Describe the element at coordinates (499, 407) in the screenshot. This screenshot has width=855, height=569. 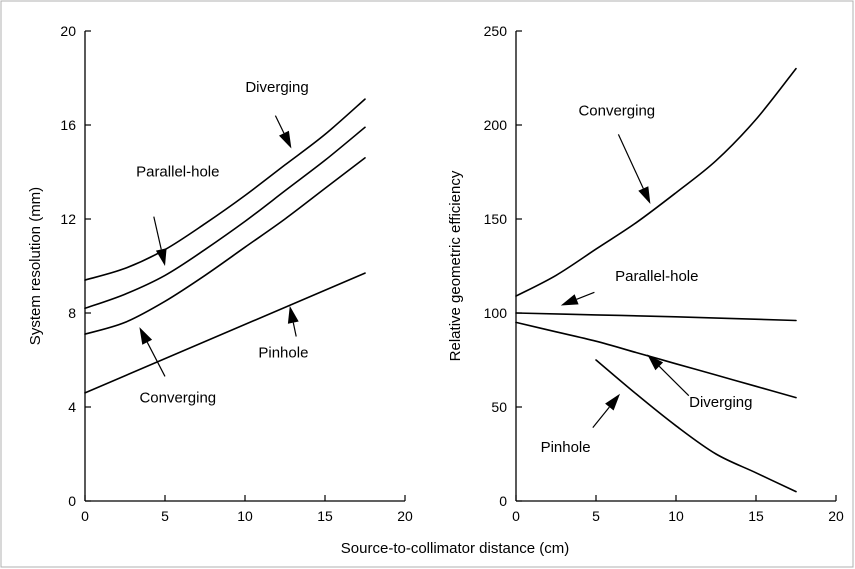
I see `right-y-tick-label: 50` at that location.